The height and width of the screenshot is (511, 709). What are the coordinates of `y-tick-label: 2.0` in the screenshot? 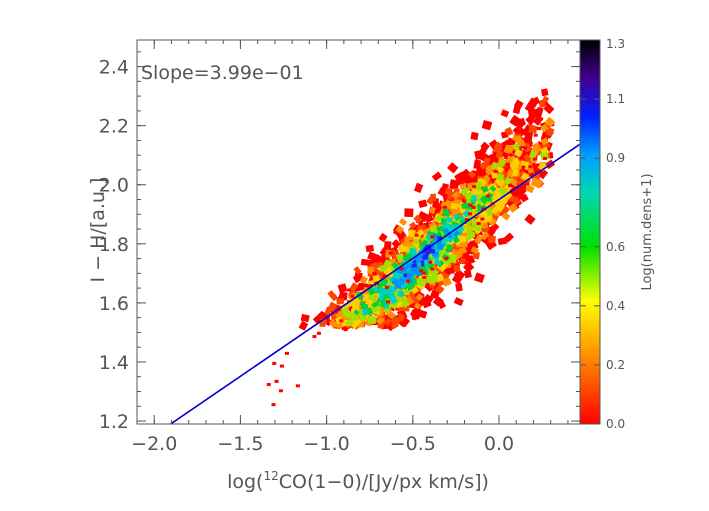 It's located at (114, 186).